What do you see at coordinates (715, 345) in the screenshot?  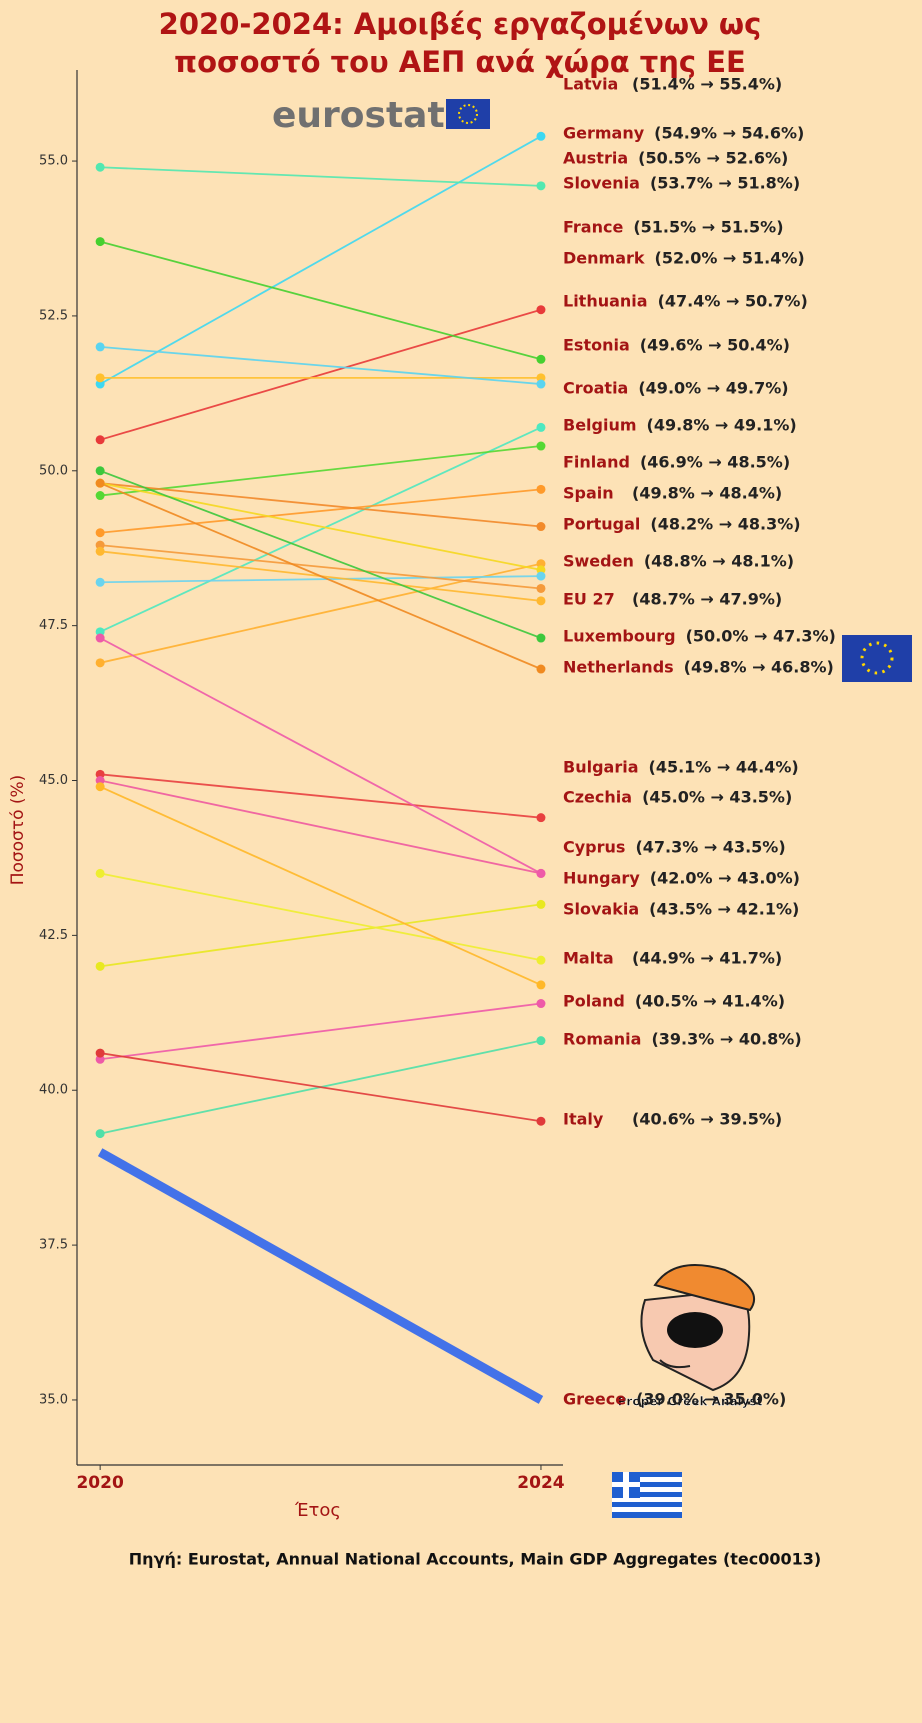 I see `series-annotation: (49.6% → 50.4%)` at bounding box center [715, 345].